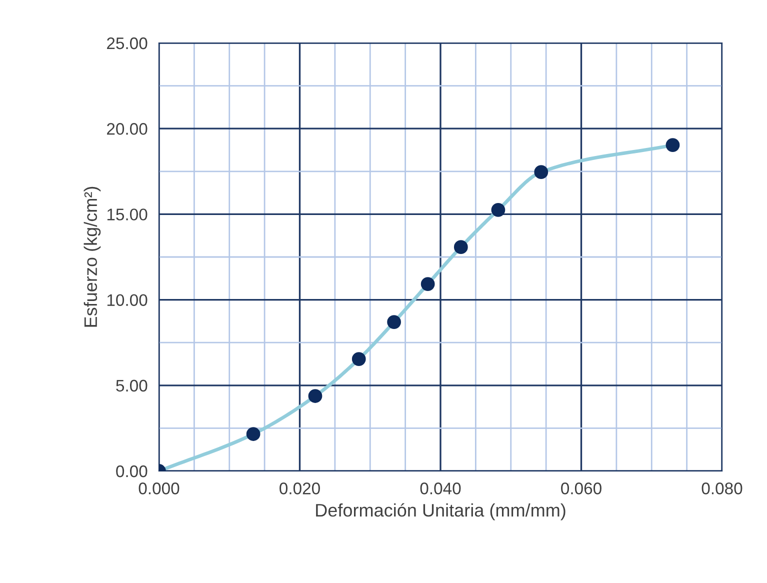  What do you see at coordinates (722, 488) in the screenshot?
I see `x-tick-label: 0.080` at bounding box center [722, 488].